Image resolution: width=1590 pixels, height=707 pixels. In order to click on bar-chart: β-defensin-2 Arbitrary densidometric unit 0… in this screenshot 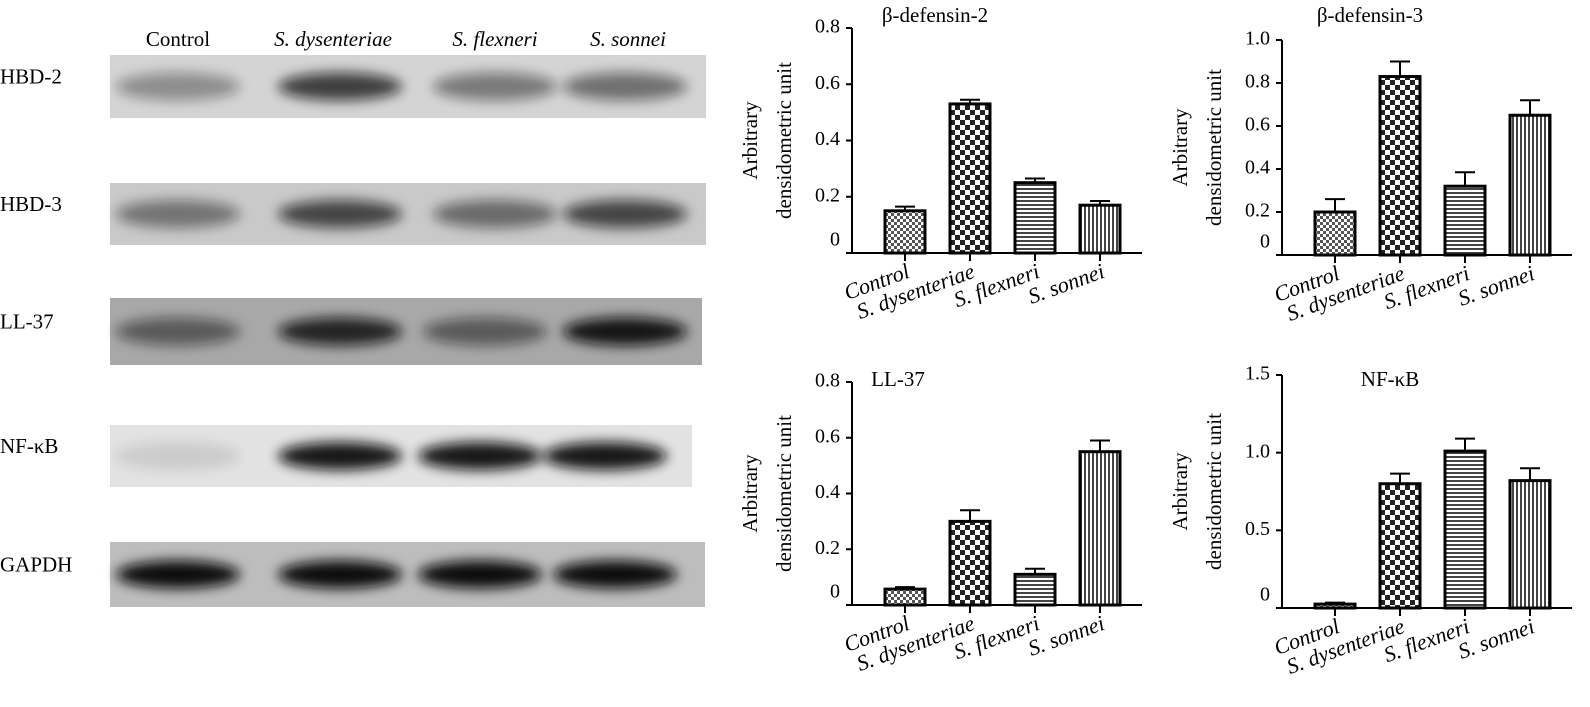, I will do `click(940, 163)`.